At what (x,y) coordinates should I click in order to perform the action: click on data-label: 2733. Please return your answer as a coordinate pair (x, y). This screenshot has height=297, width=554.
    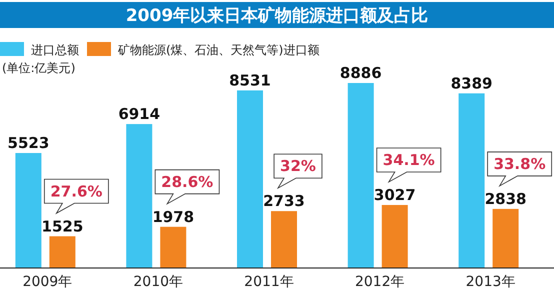
    Looking at the image, I should click on (284, 201).